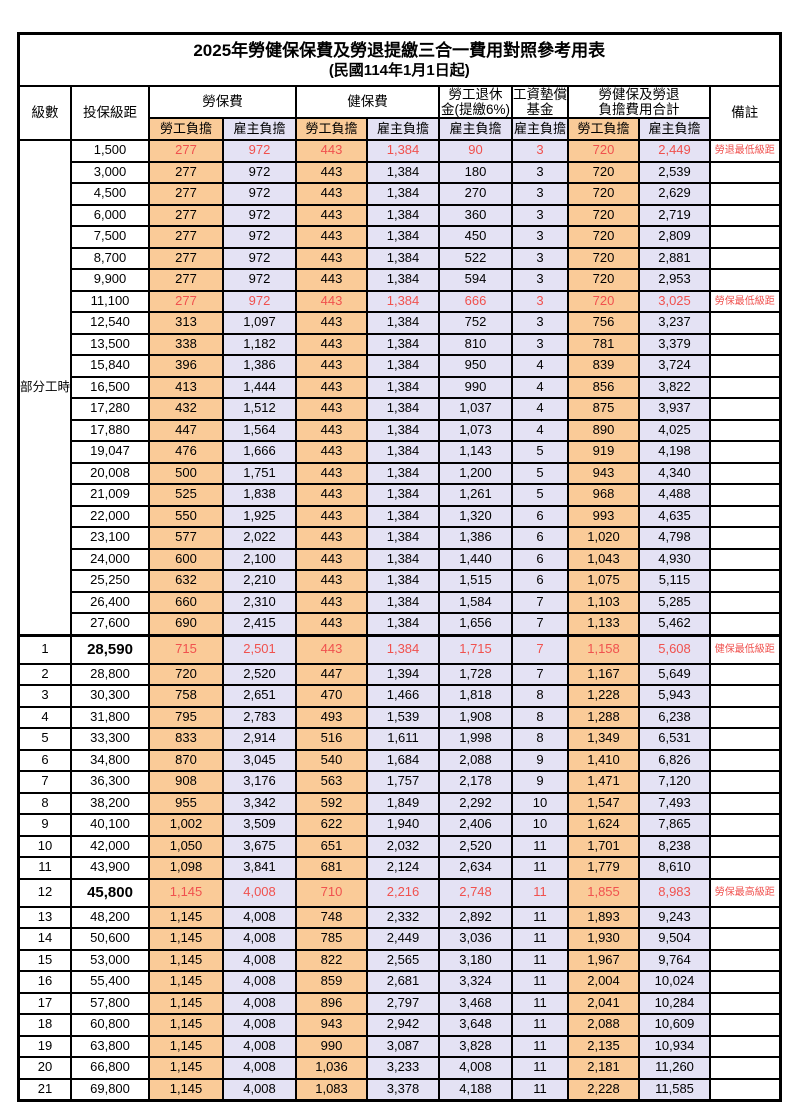  What do you see at coordinates (675, 495) in the screenshot?
I see `total-employer-cell: 4,488` at bounding box center [675, 495].